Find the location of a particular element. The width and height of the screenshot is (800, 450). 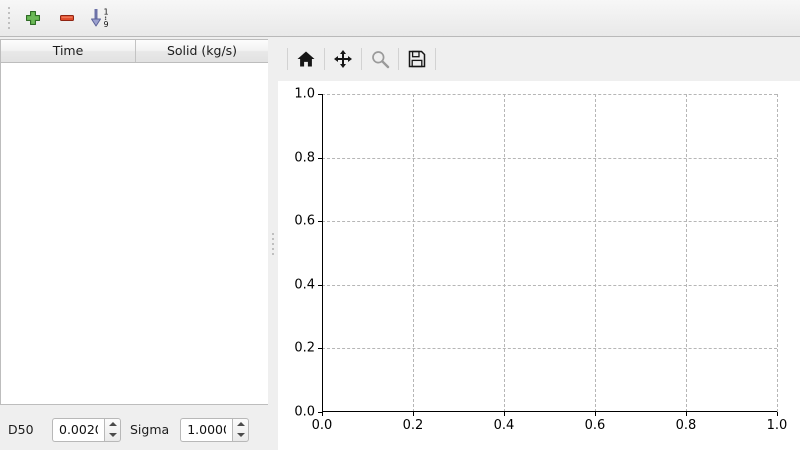

save-button is located at coordinates (417, 59).